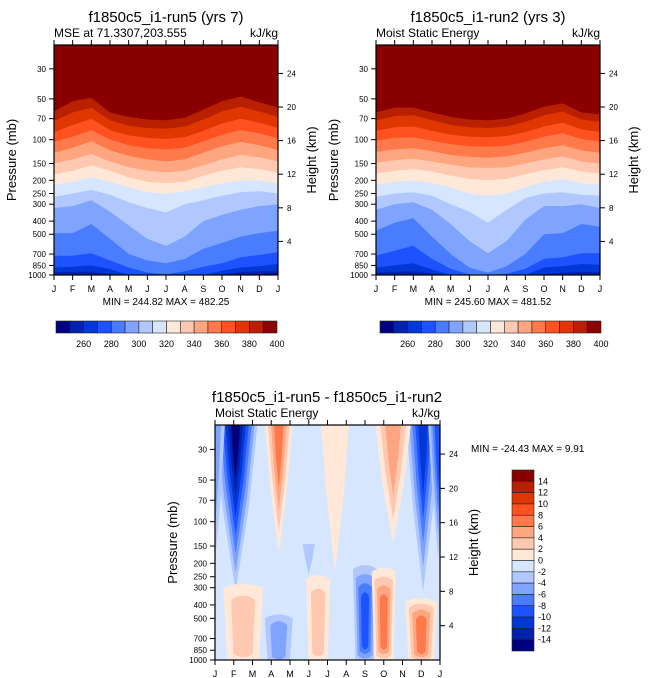 This screenshot has width=648, height=678. I want to click on x-tick-label: N, so click(240, 289).